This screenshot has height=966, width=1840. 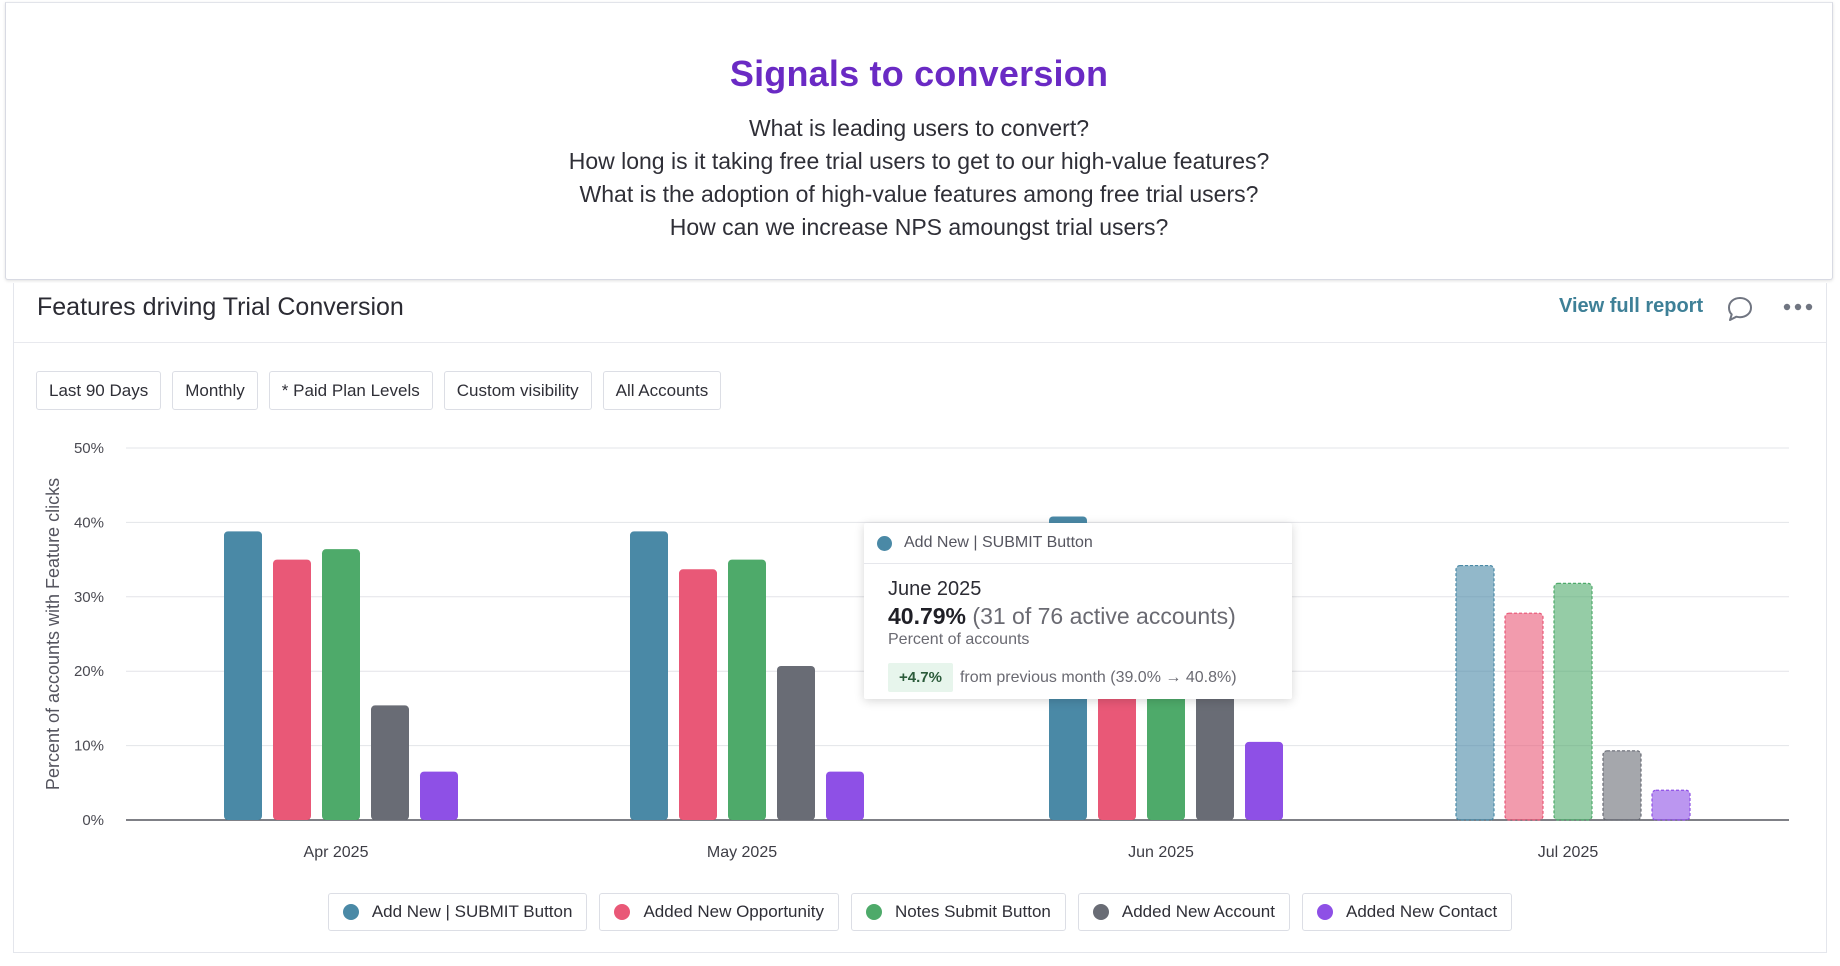 I want to click on y-tick-label: 30%, so click(x=89, y=597).